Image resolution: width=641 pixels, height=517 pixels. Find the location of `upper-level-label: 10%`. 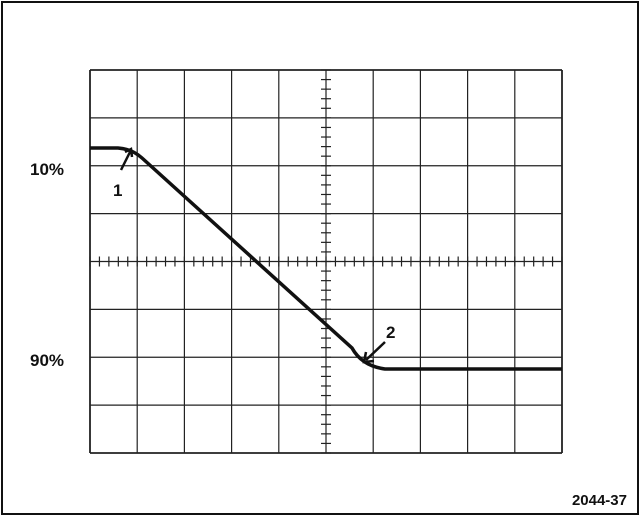

upper-level-label: 10% is located at coordinates (47, 169).